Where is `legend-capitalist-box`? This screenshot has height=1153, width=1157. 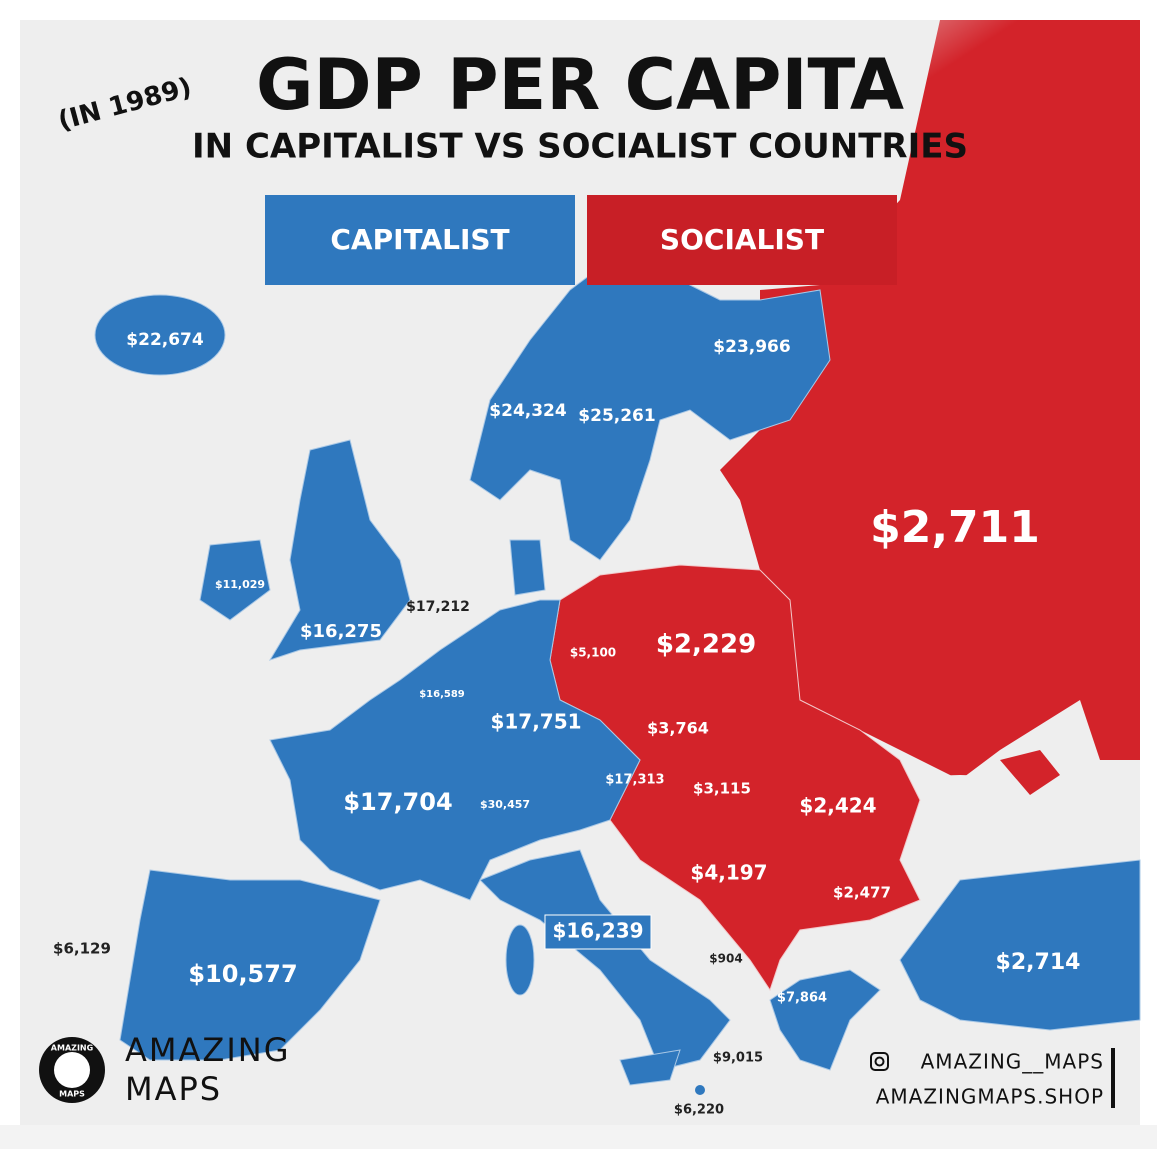
legend-capitalist-box is located at coordinates (420, 240).